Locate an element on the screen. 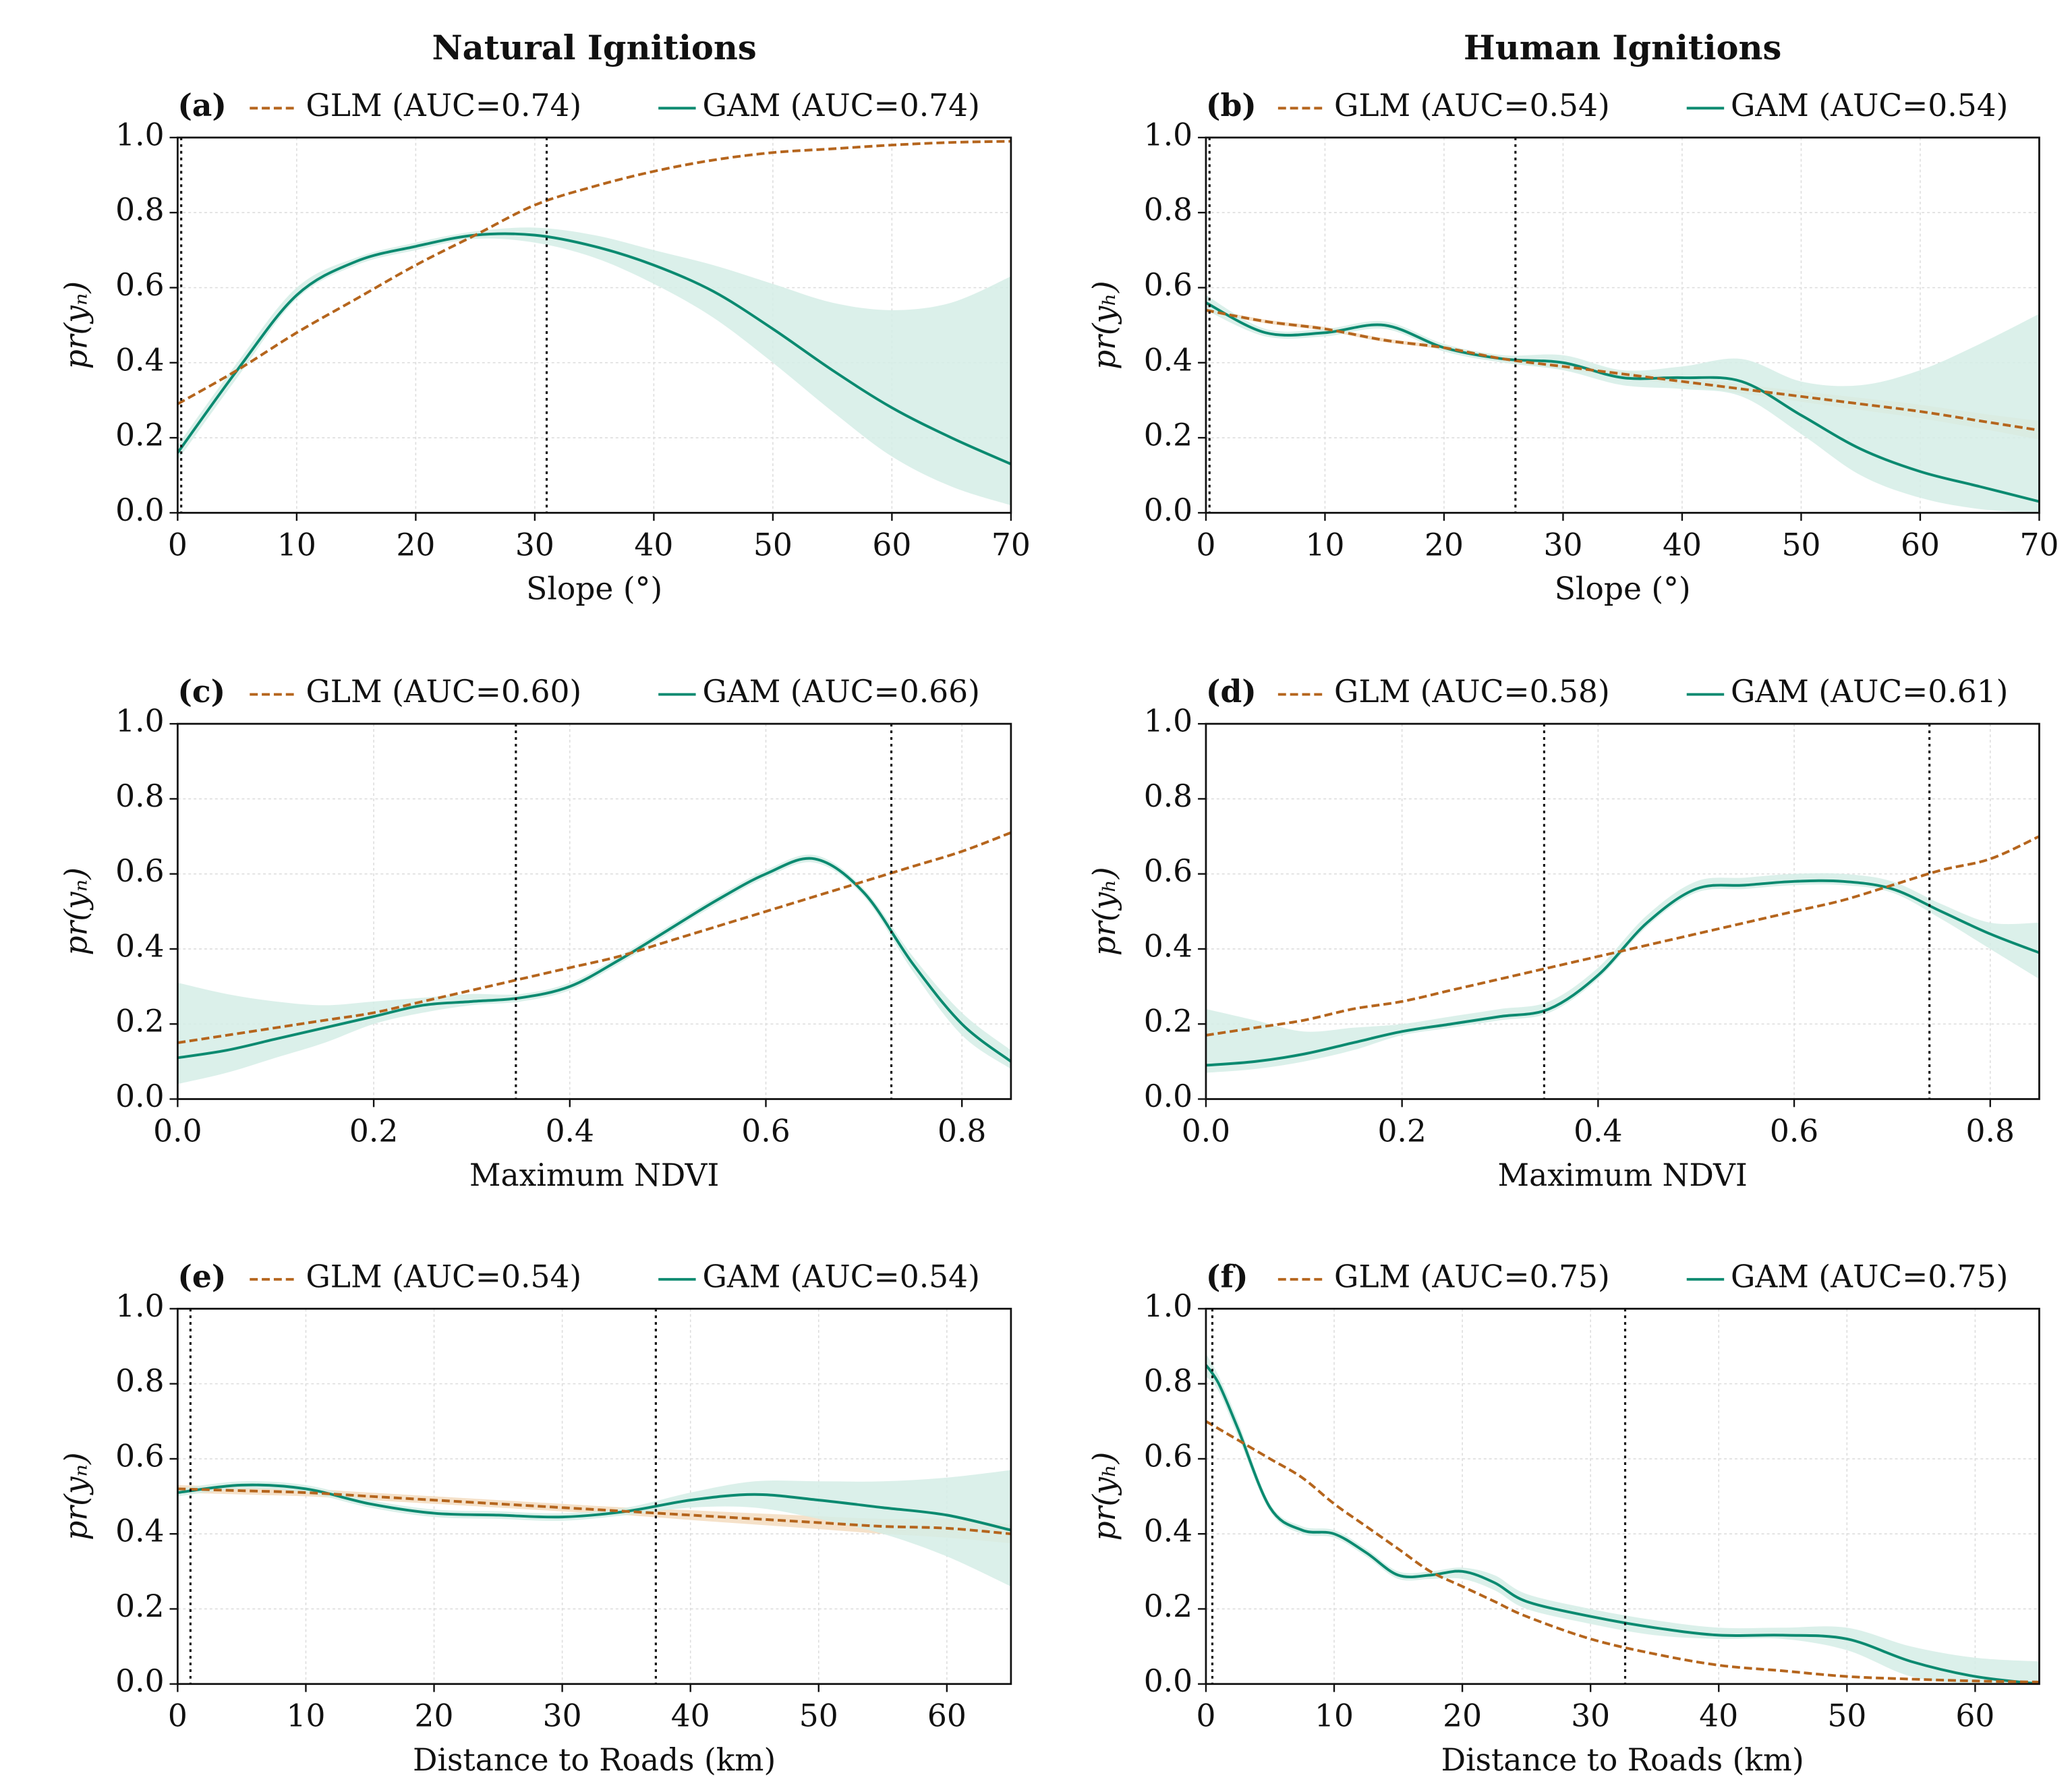  y-axis-label: pr(yₕ) is located at coordinates (1104, 1496).